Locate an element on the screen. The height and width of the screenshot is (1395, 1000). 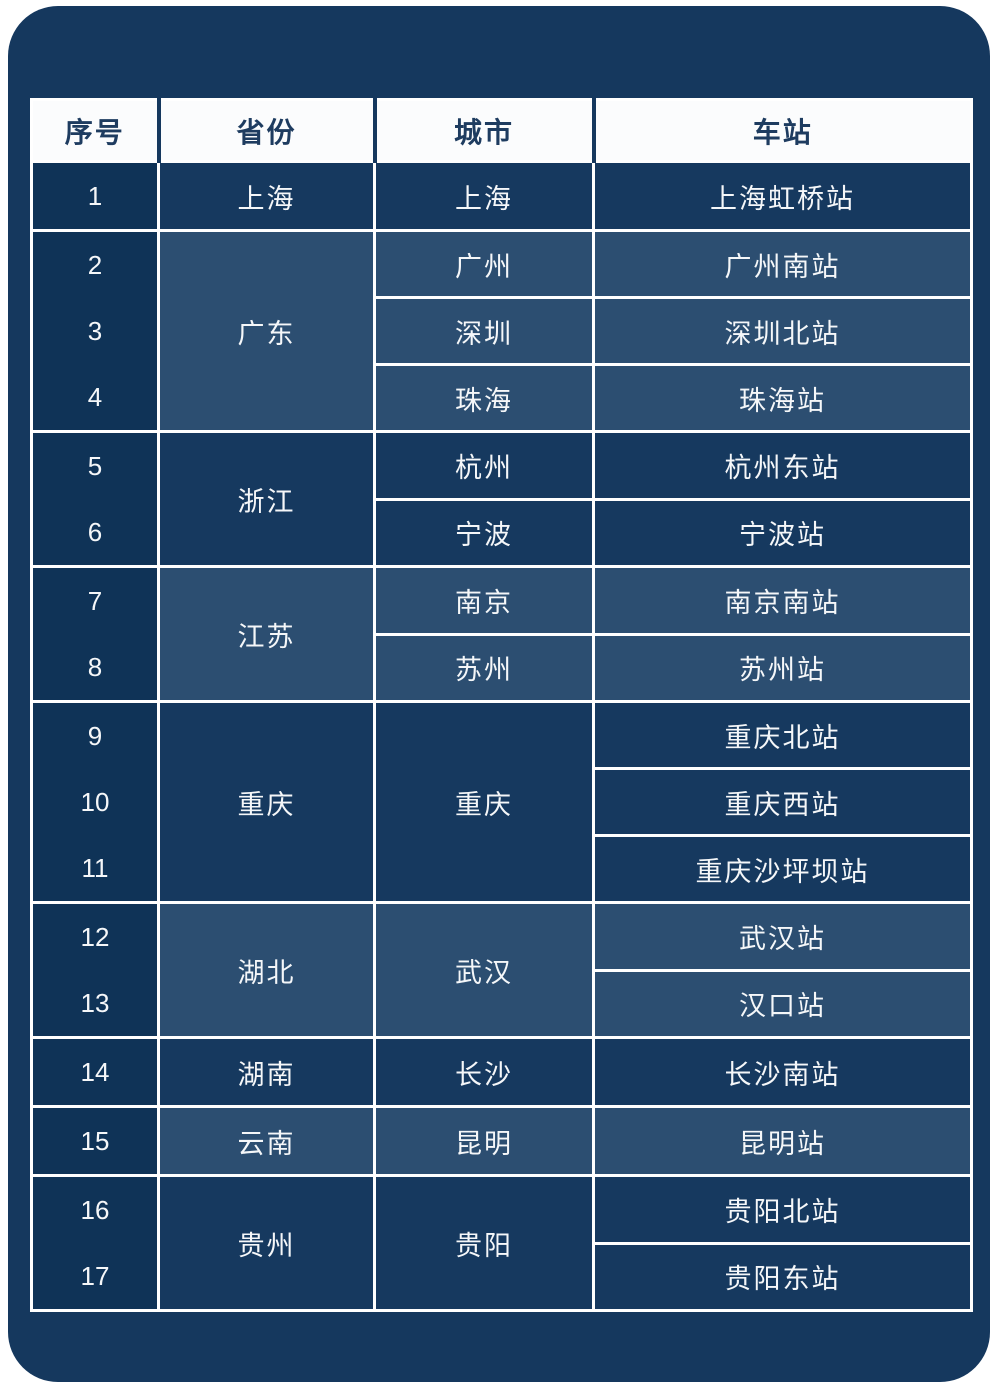
serial-stack: 16 17 is located at coordinates (95, 1243).